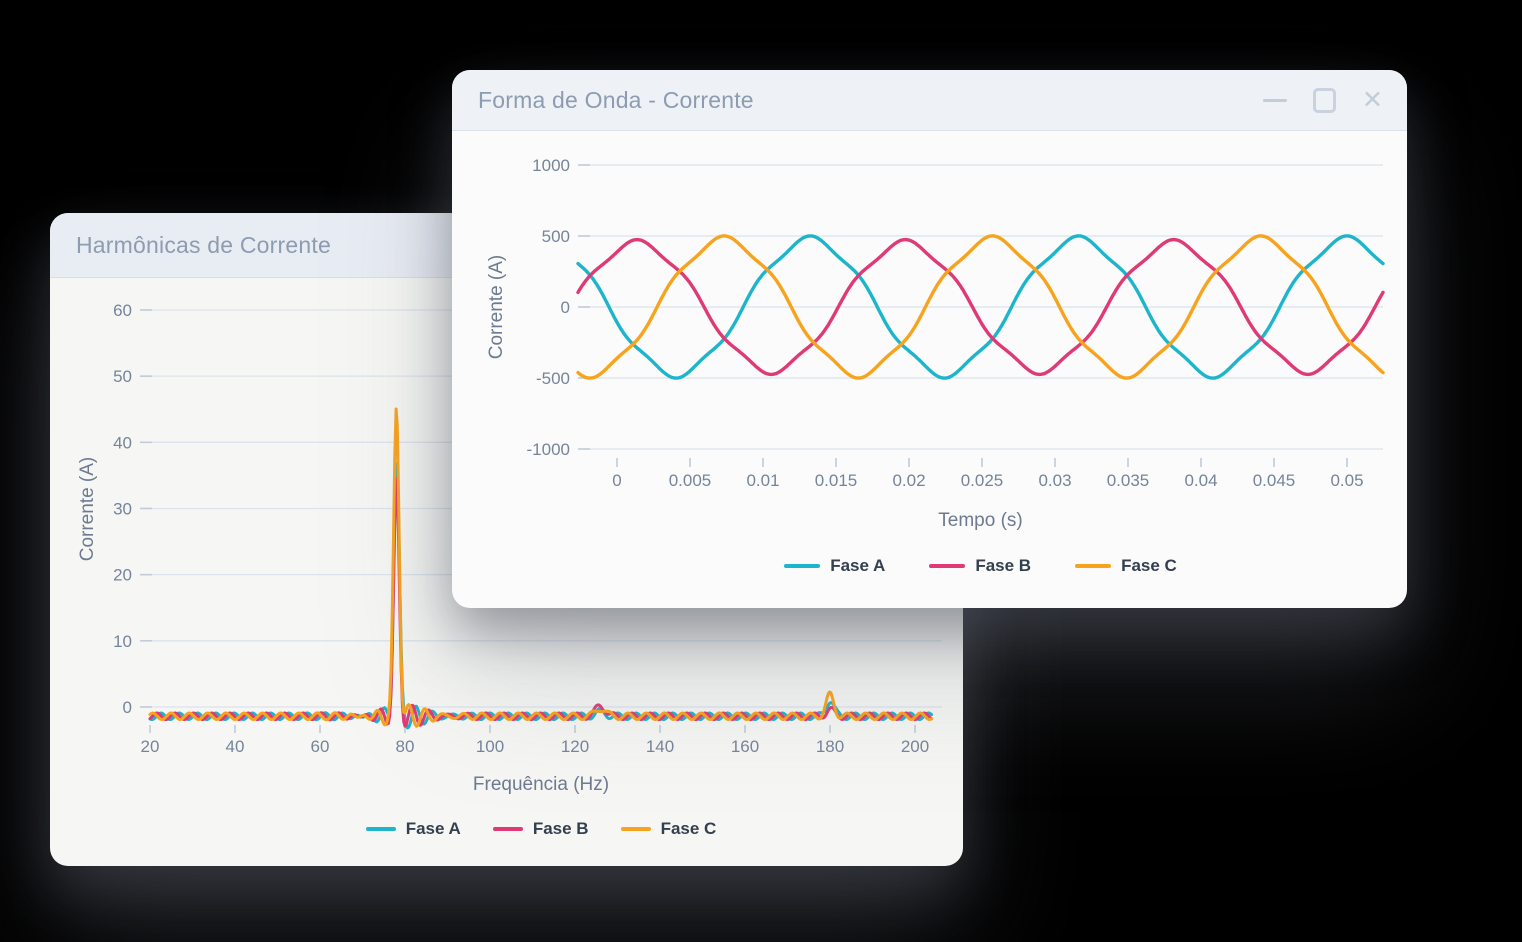 This screenshot has width=1522, height=942. I want to click on y-tick-label: 500, so click(556, 236).